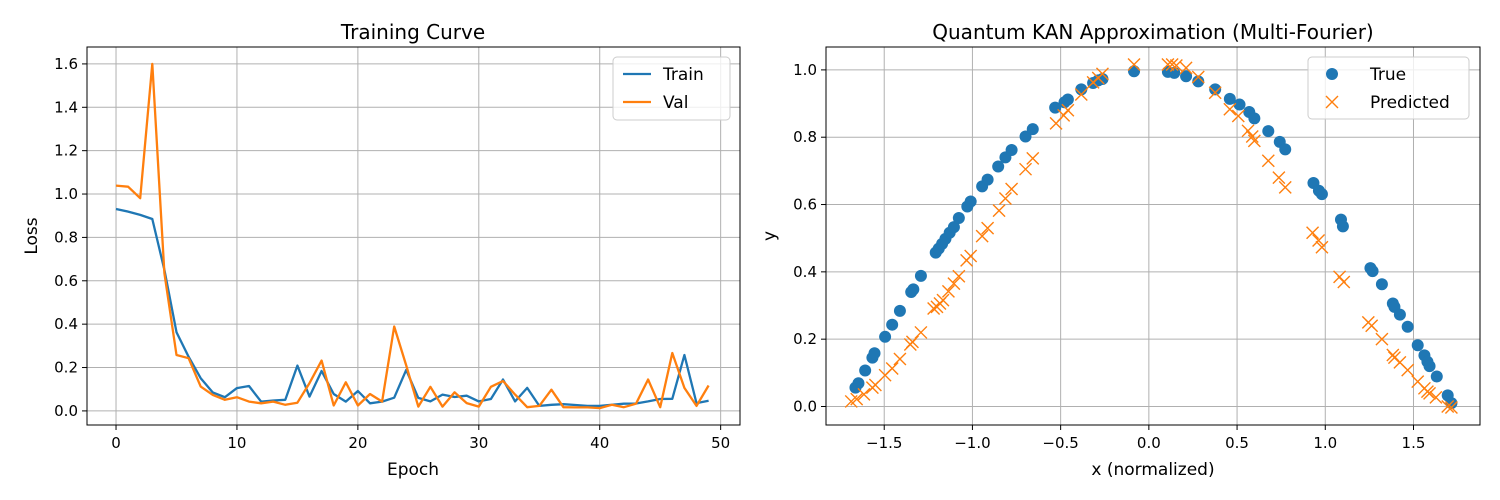 This screenshot has width=1500, height=500. I want to click on legend-box, so click(671, 88).